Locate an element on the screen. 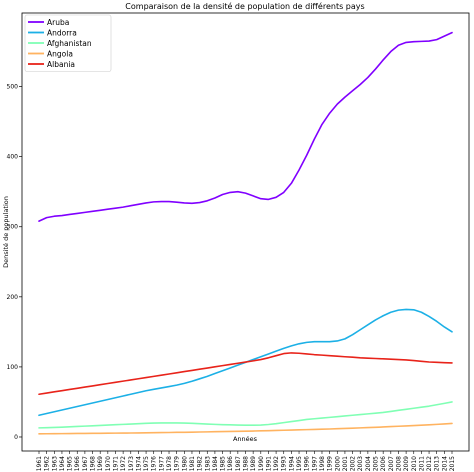 The image size is (474, 472). x-tick-label: 2015 is located at coordinates (452, 463).